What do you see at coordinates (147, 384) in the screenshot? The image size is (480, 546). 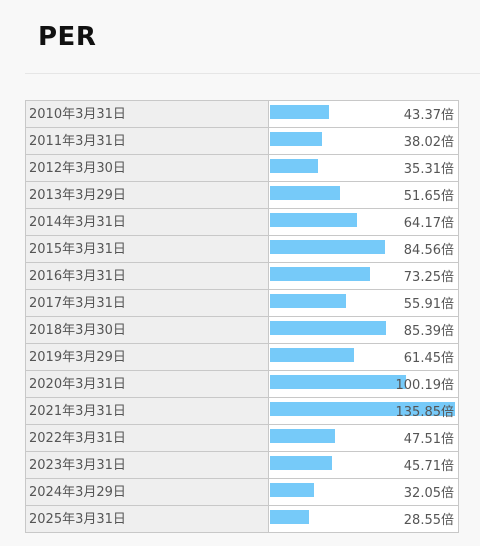 I see `date-label: 2020年3月31日` at bounding box center [147, 384].